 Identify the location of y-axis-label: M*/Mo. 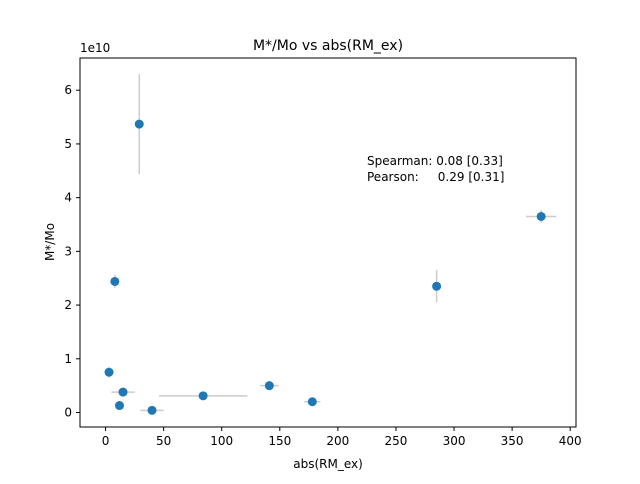
(50, 242).